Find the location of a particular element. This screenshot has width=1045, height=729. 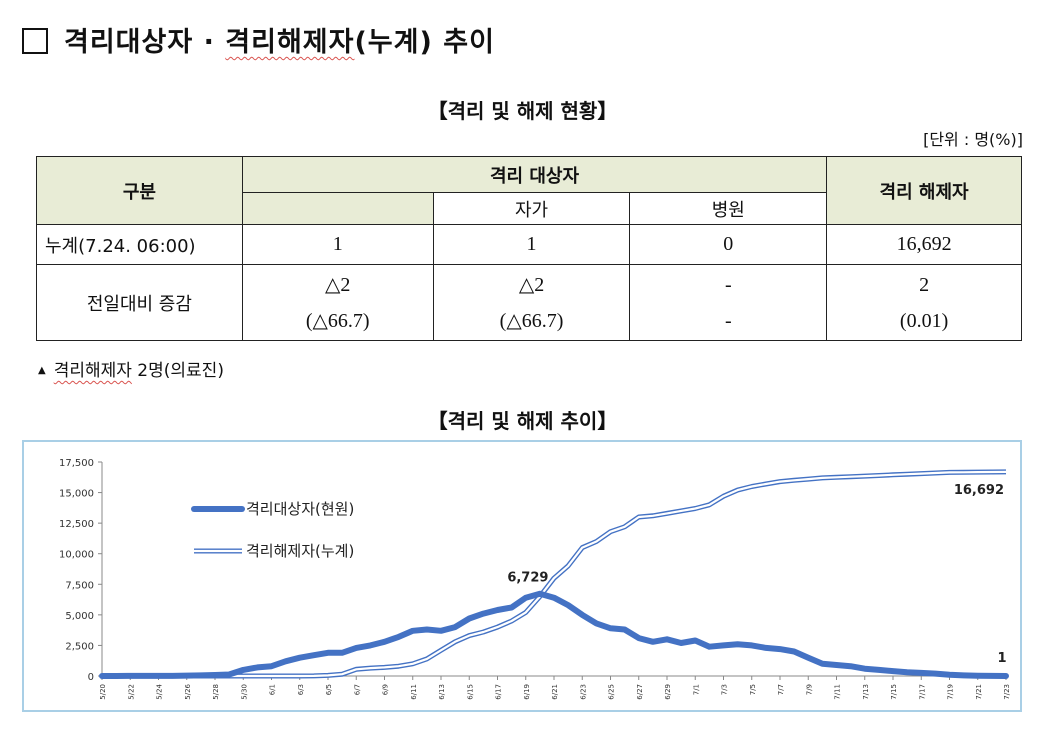

x-tick-label: 6/7 is located at coordinates (357, 689).